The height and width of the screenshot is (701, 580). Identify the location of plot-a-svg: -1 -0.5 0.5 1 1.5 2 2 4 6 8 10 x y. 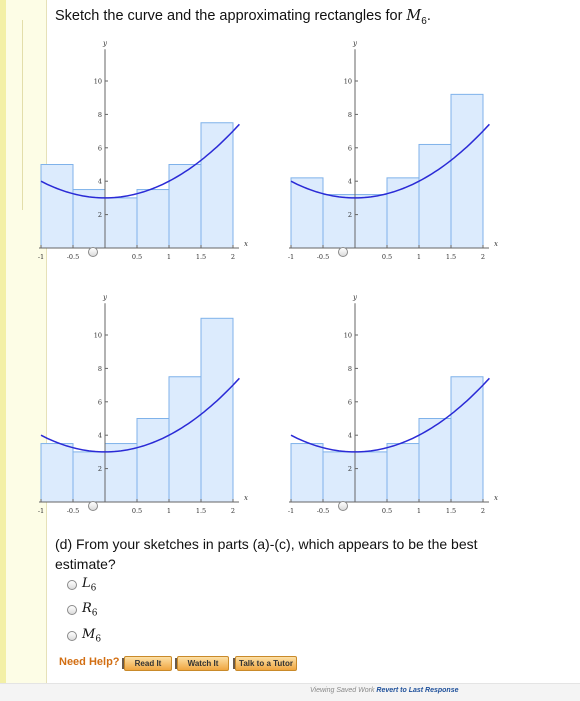
(143, 150).